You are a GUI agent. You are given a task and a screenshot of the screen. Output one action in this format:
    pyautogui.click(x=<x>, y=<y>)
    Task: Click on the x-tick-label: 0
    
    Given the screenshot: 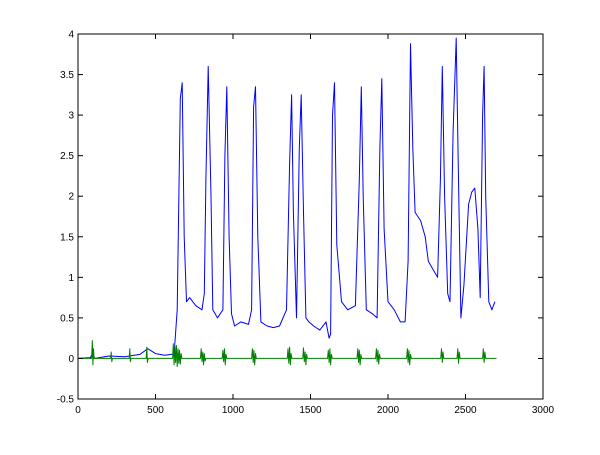 What is the action you would take?
    pyautogui.click(x=78, y=410)
    